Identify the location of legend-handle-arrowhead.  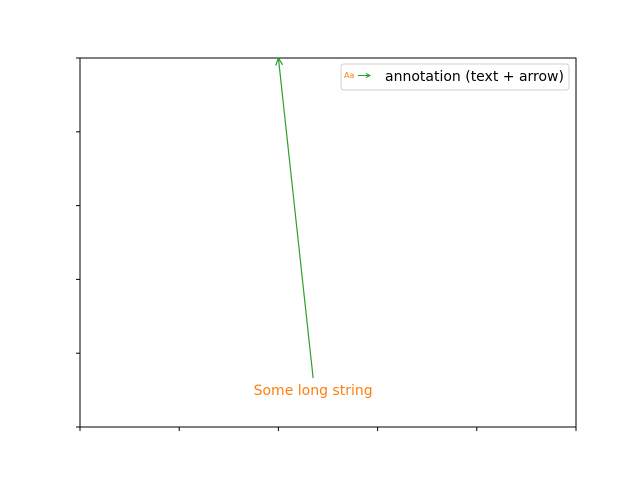
(368, 75).